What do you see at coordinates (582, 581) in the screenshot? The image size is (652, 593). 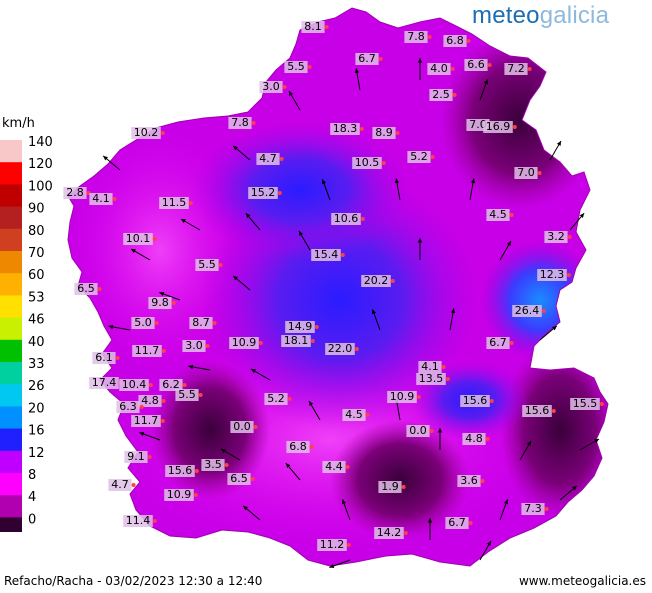 I see `website-link: www.meteogalicia.es` at bounding box center [582, 581].